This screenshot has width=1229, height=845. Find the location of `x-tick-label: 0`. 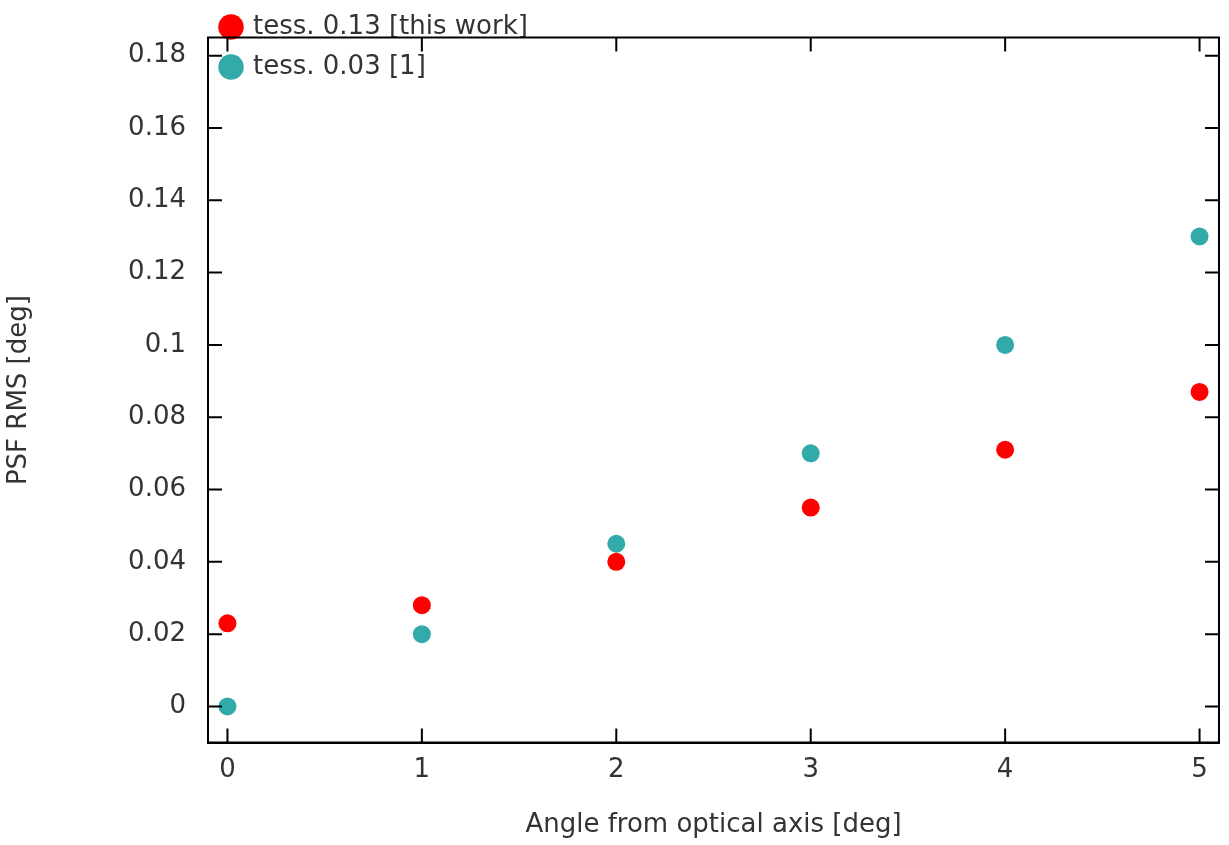

x-tick-label: 0 is located at coordinates (227, 767).